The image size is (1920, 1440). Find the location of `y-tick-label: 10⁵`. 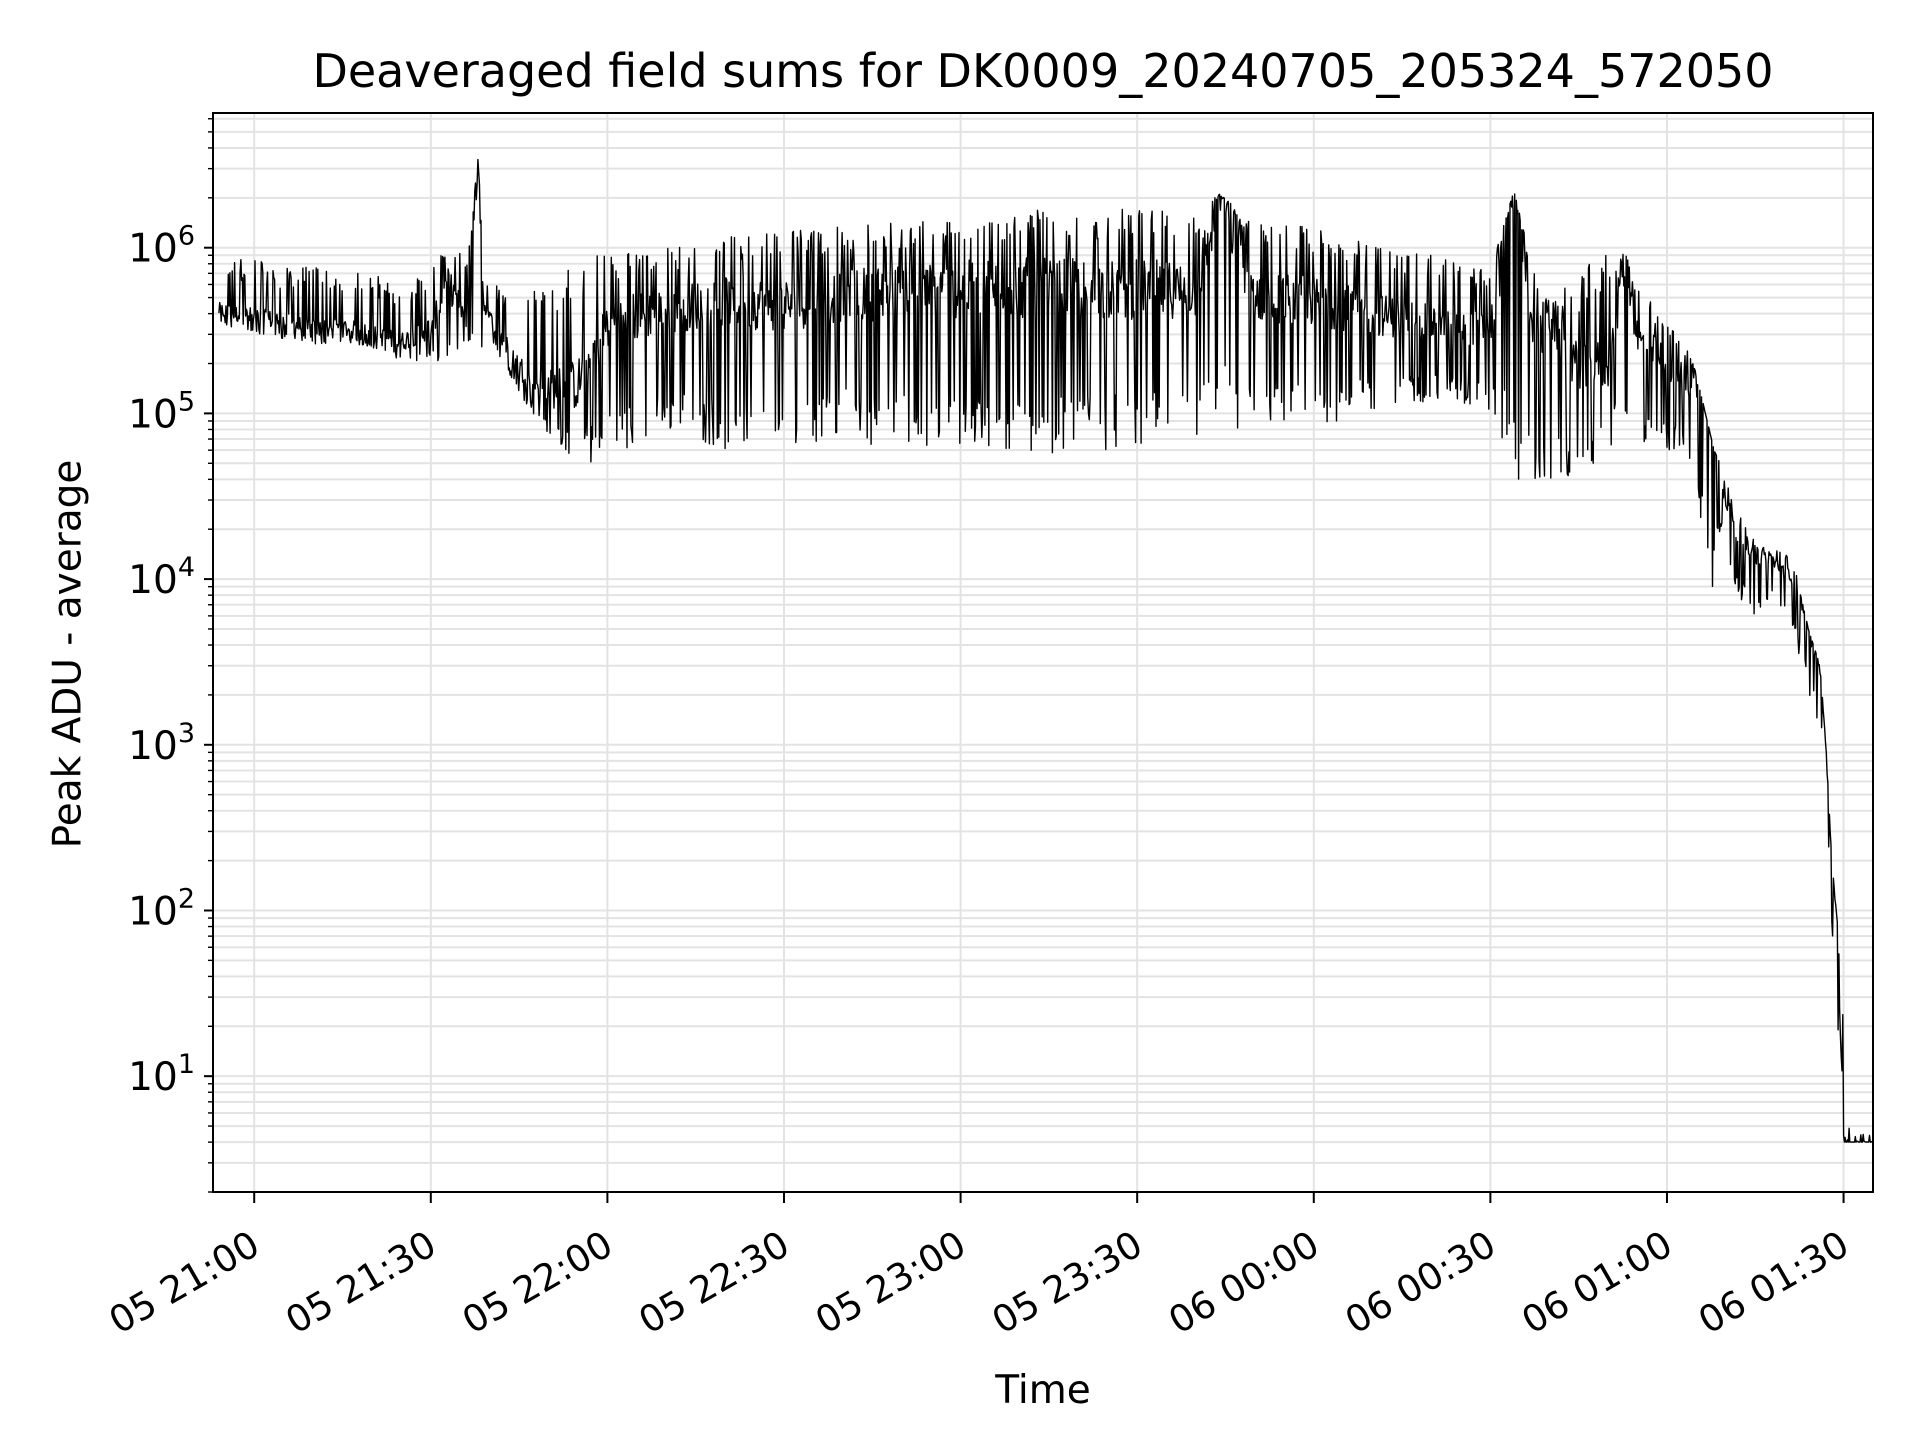

y-tick-label: 10⁵ is located at coordinates (161, 411).